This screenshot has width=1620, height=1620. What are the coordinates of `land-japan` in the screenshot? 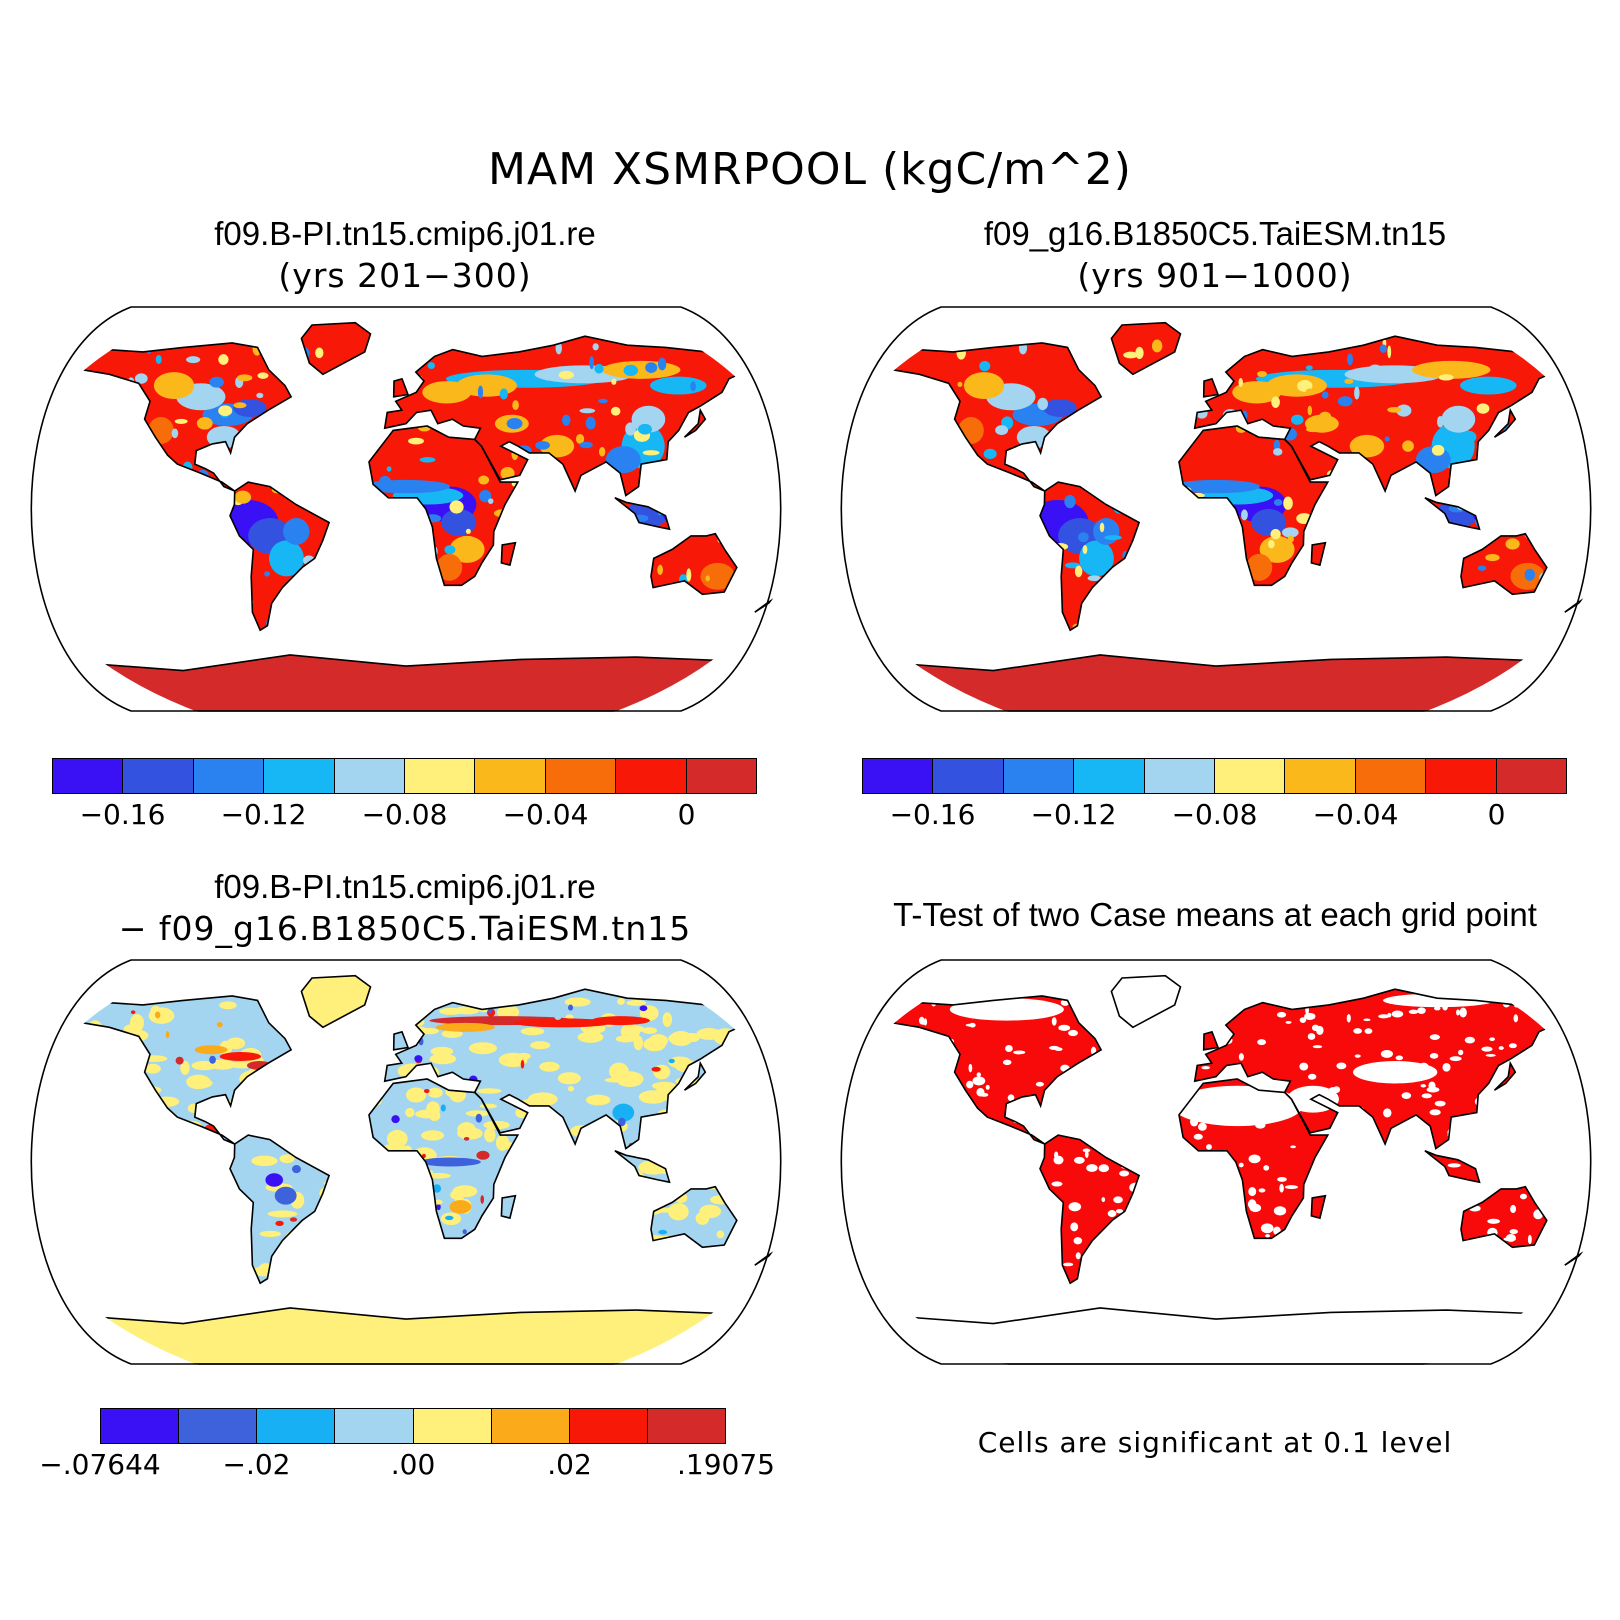 It's located at (1505, 1077).